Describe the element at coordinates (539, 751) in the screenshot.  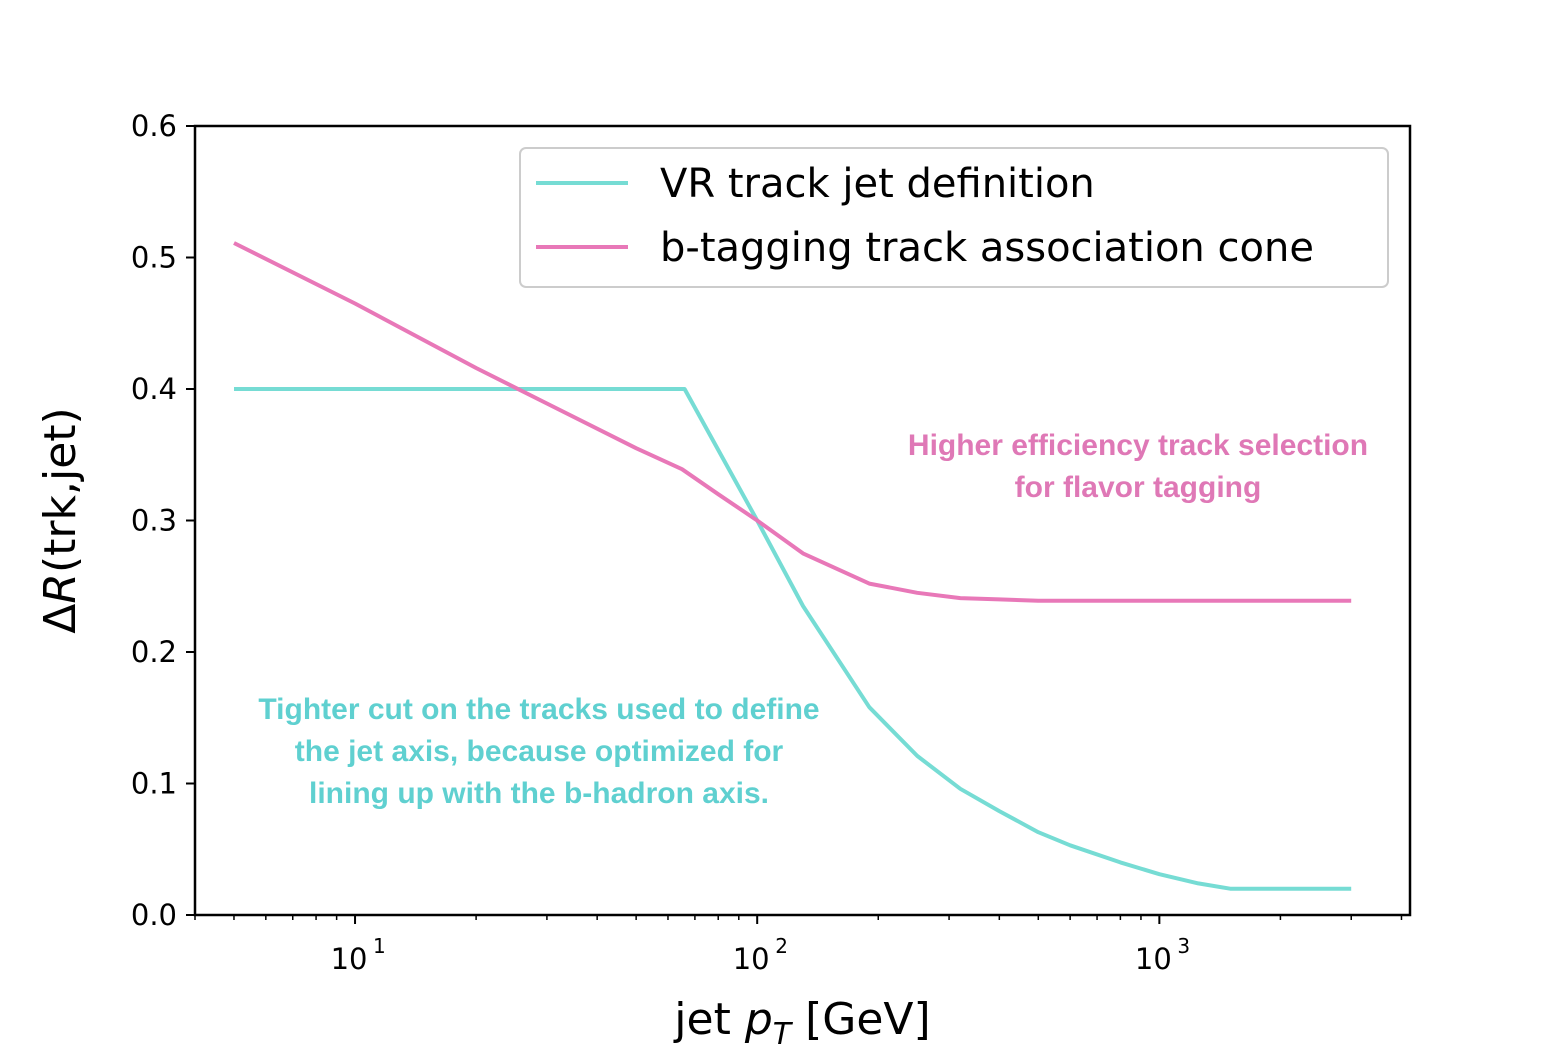
I see `annotation-vr-line-2: the jet axis, because optimized for` at that location.